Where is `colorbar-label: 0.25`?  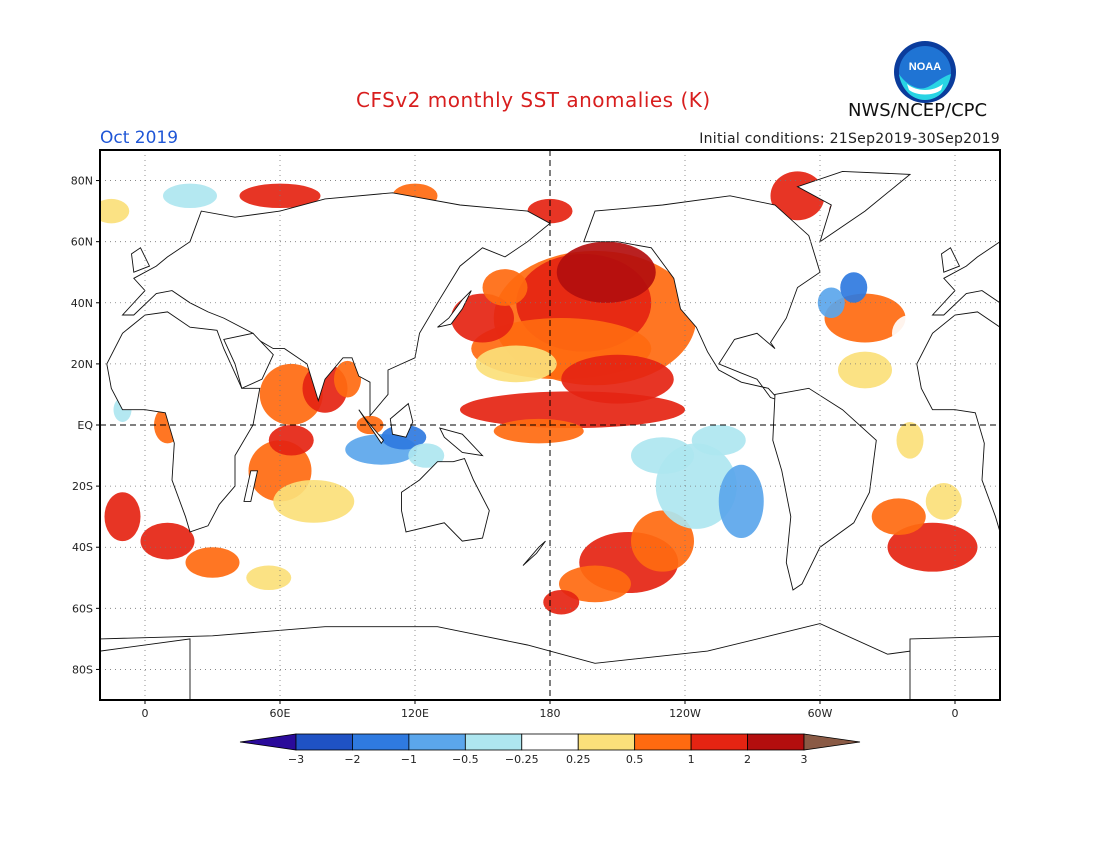 colorbar-label: 0.25 is located at coordinates (578, 759).